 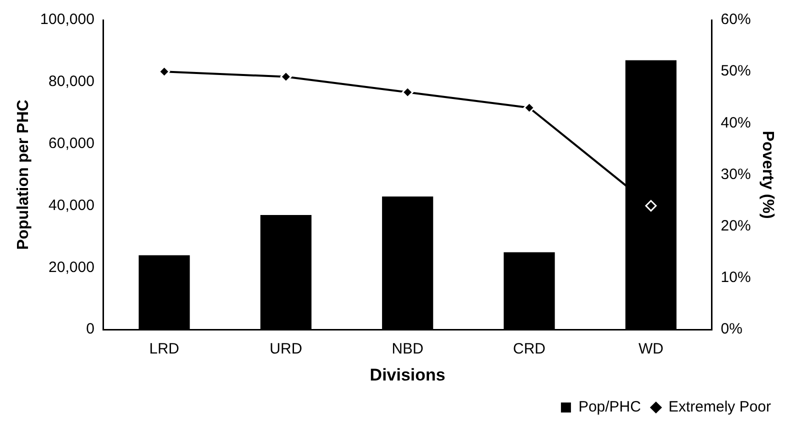 I want to click on legend-label: Pop/PHC, so click(x=610, y=407).